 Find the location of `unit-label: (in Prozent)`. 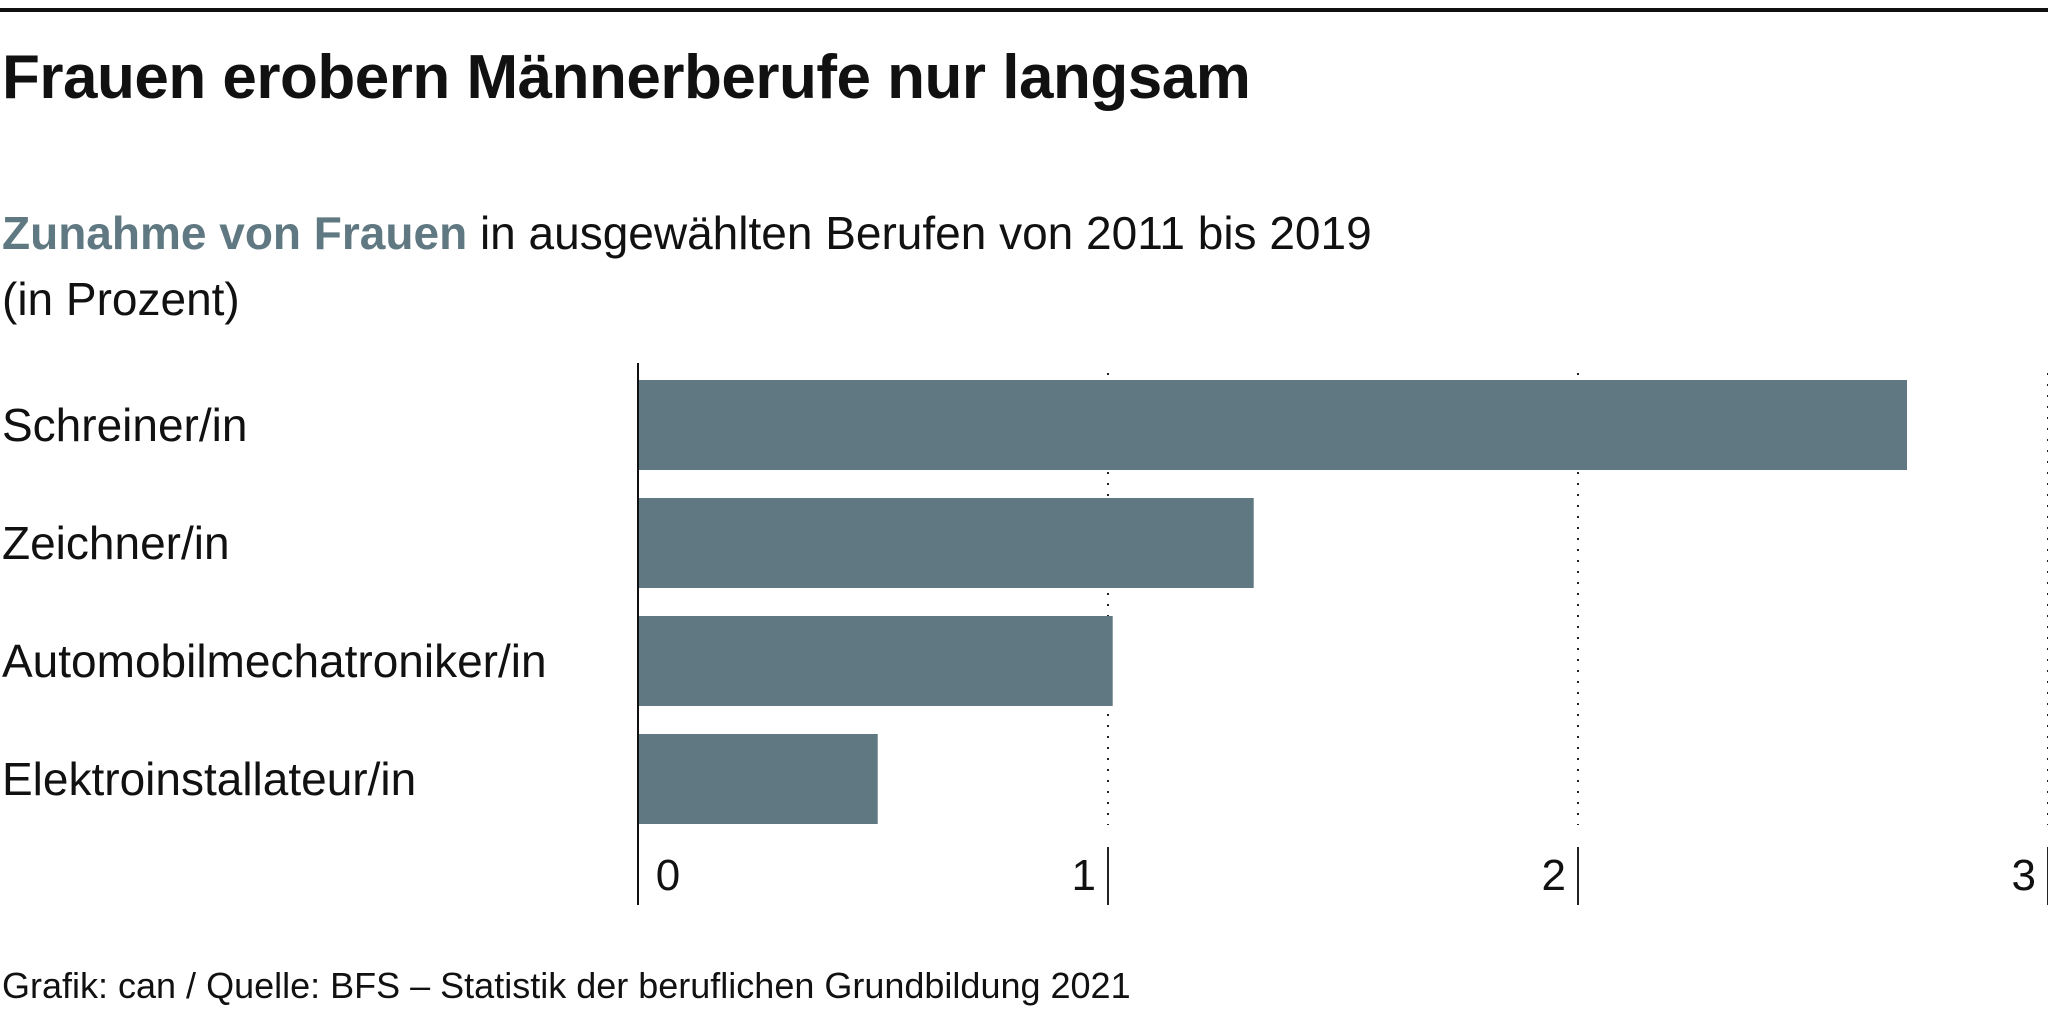

unit-label: (in Prozent) is located at coordinates (121, 299).